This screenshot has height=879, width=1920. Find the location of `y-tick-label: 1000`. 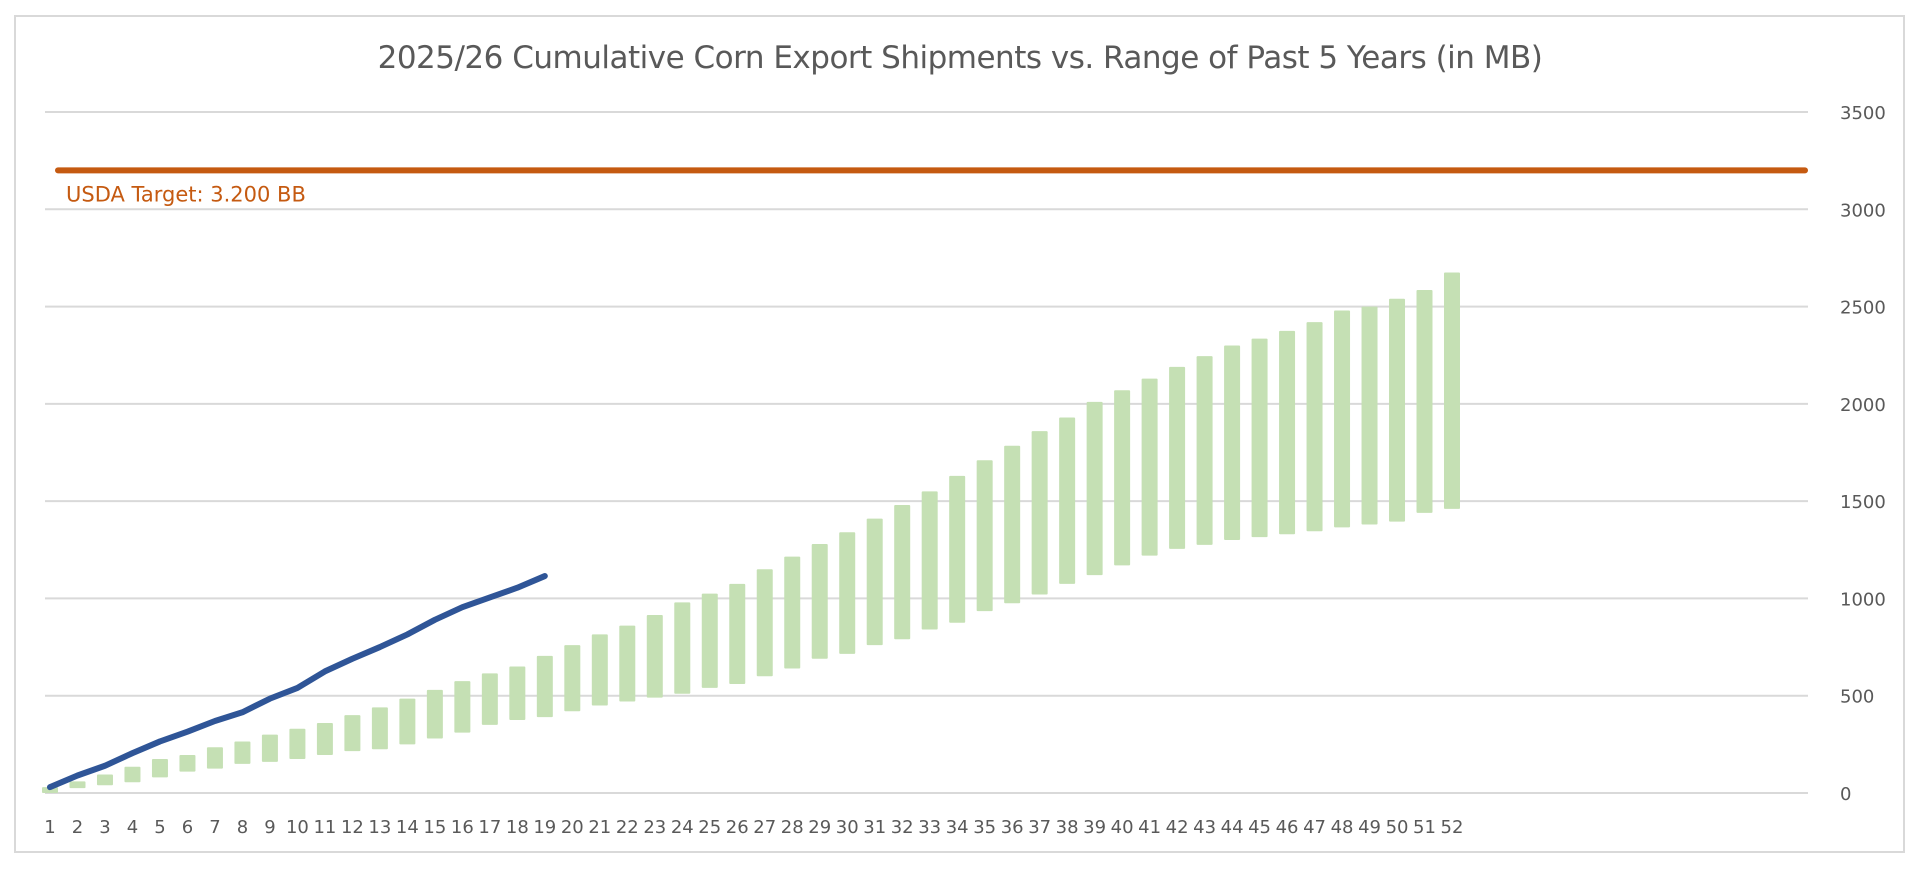

y-tick-label: 1000 is located at coordinates (1863, 599).